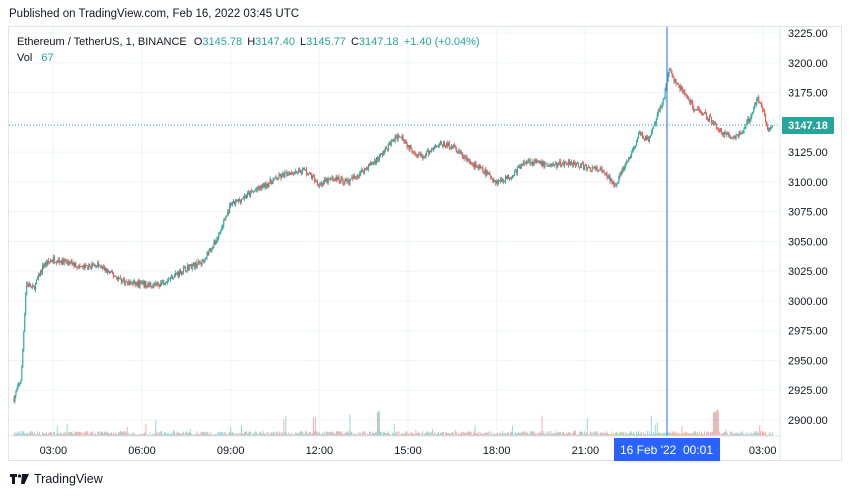 The image size is (850, 497). I want to click on close-value: 3147.18, so click(378, 42).